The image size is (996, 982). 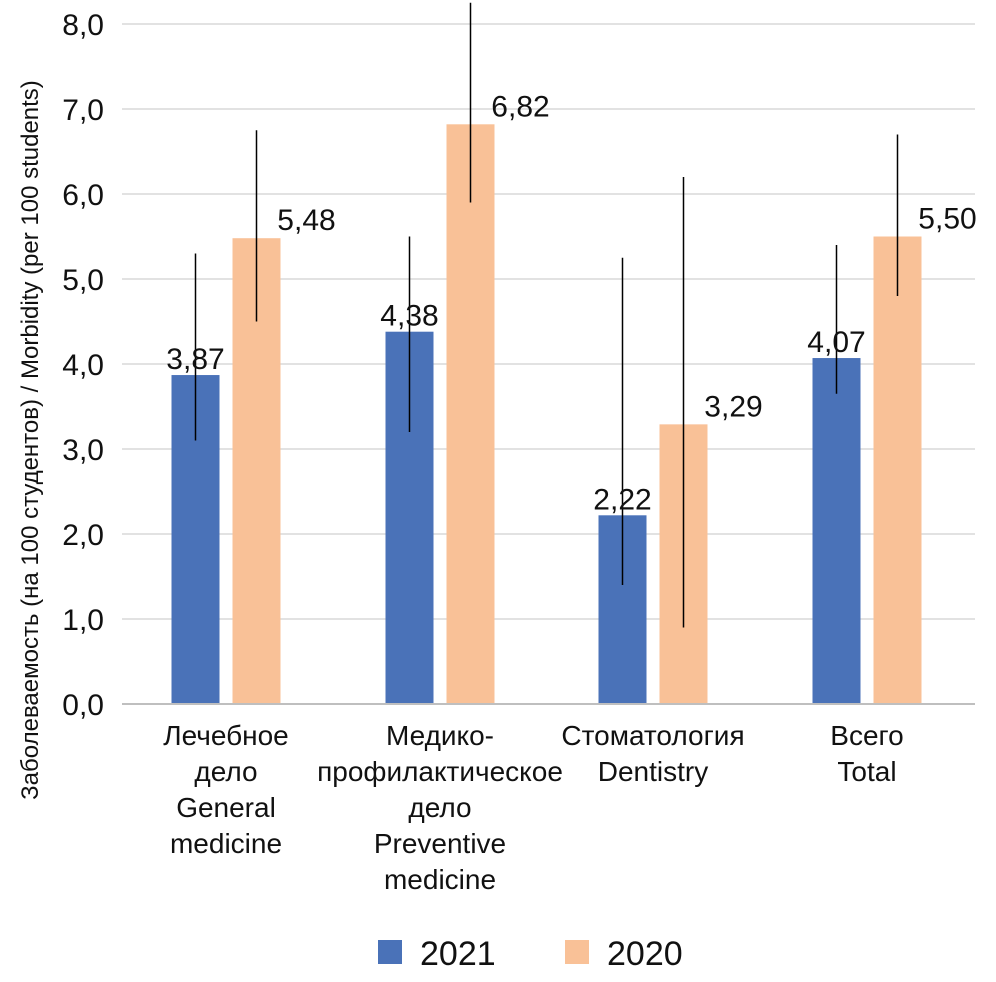 I want to click on category-label-line: профилактическое, so click(x=440, y=771).